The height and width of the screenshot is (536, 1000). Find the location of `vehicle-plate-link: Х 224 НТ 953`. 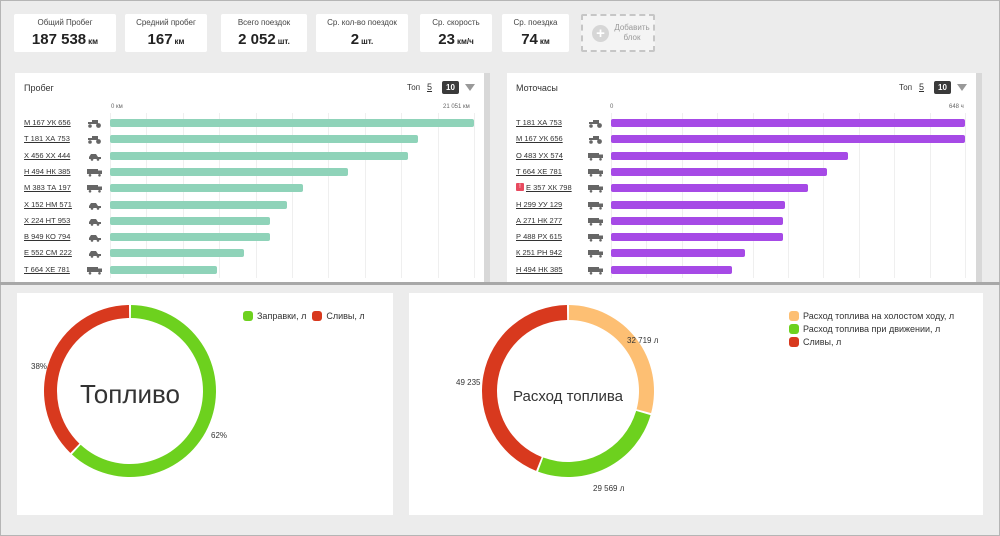

vehicle-plate-link: Х 224 НТ 953 is located at coordinates (47, 220).